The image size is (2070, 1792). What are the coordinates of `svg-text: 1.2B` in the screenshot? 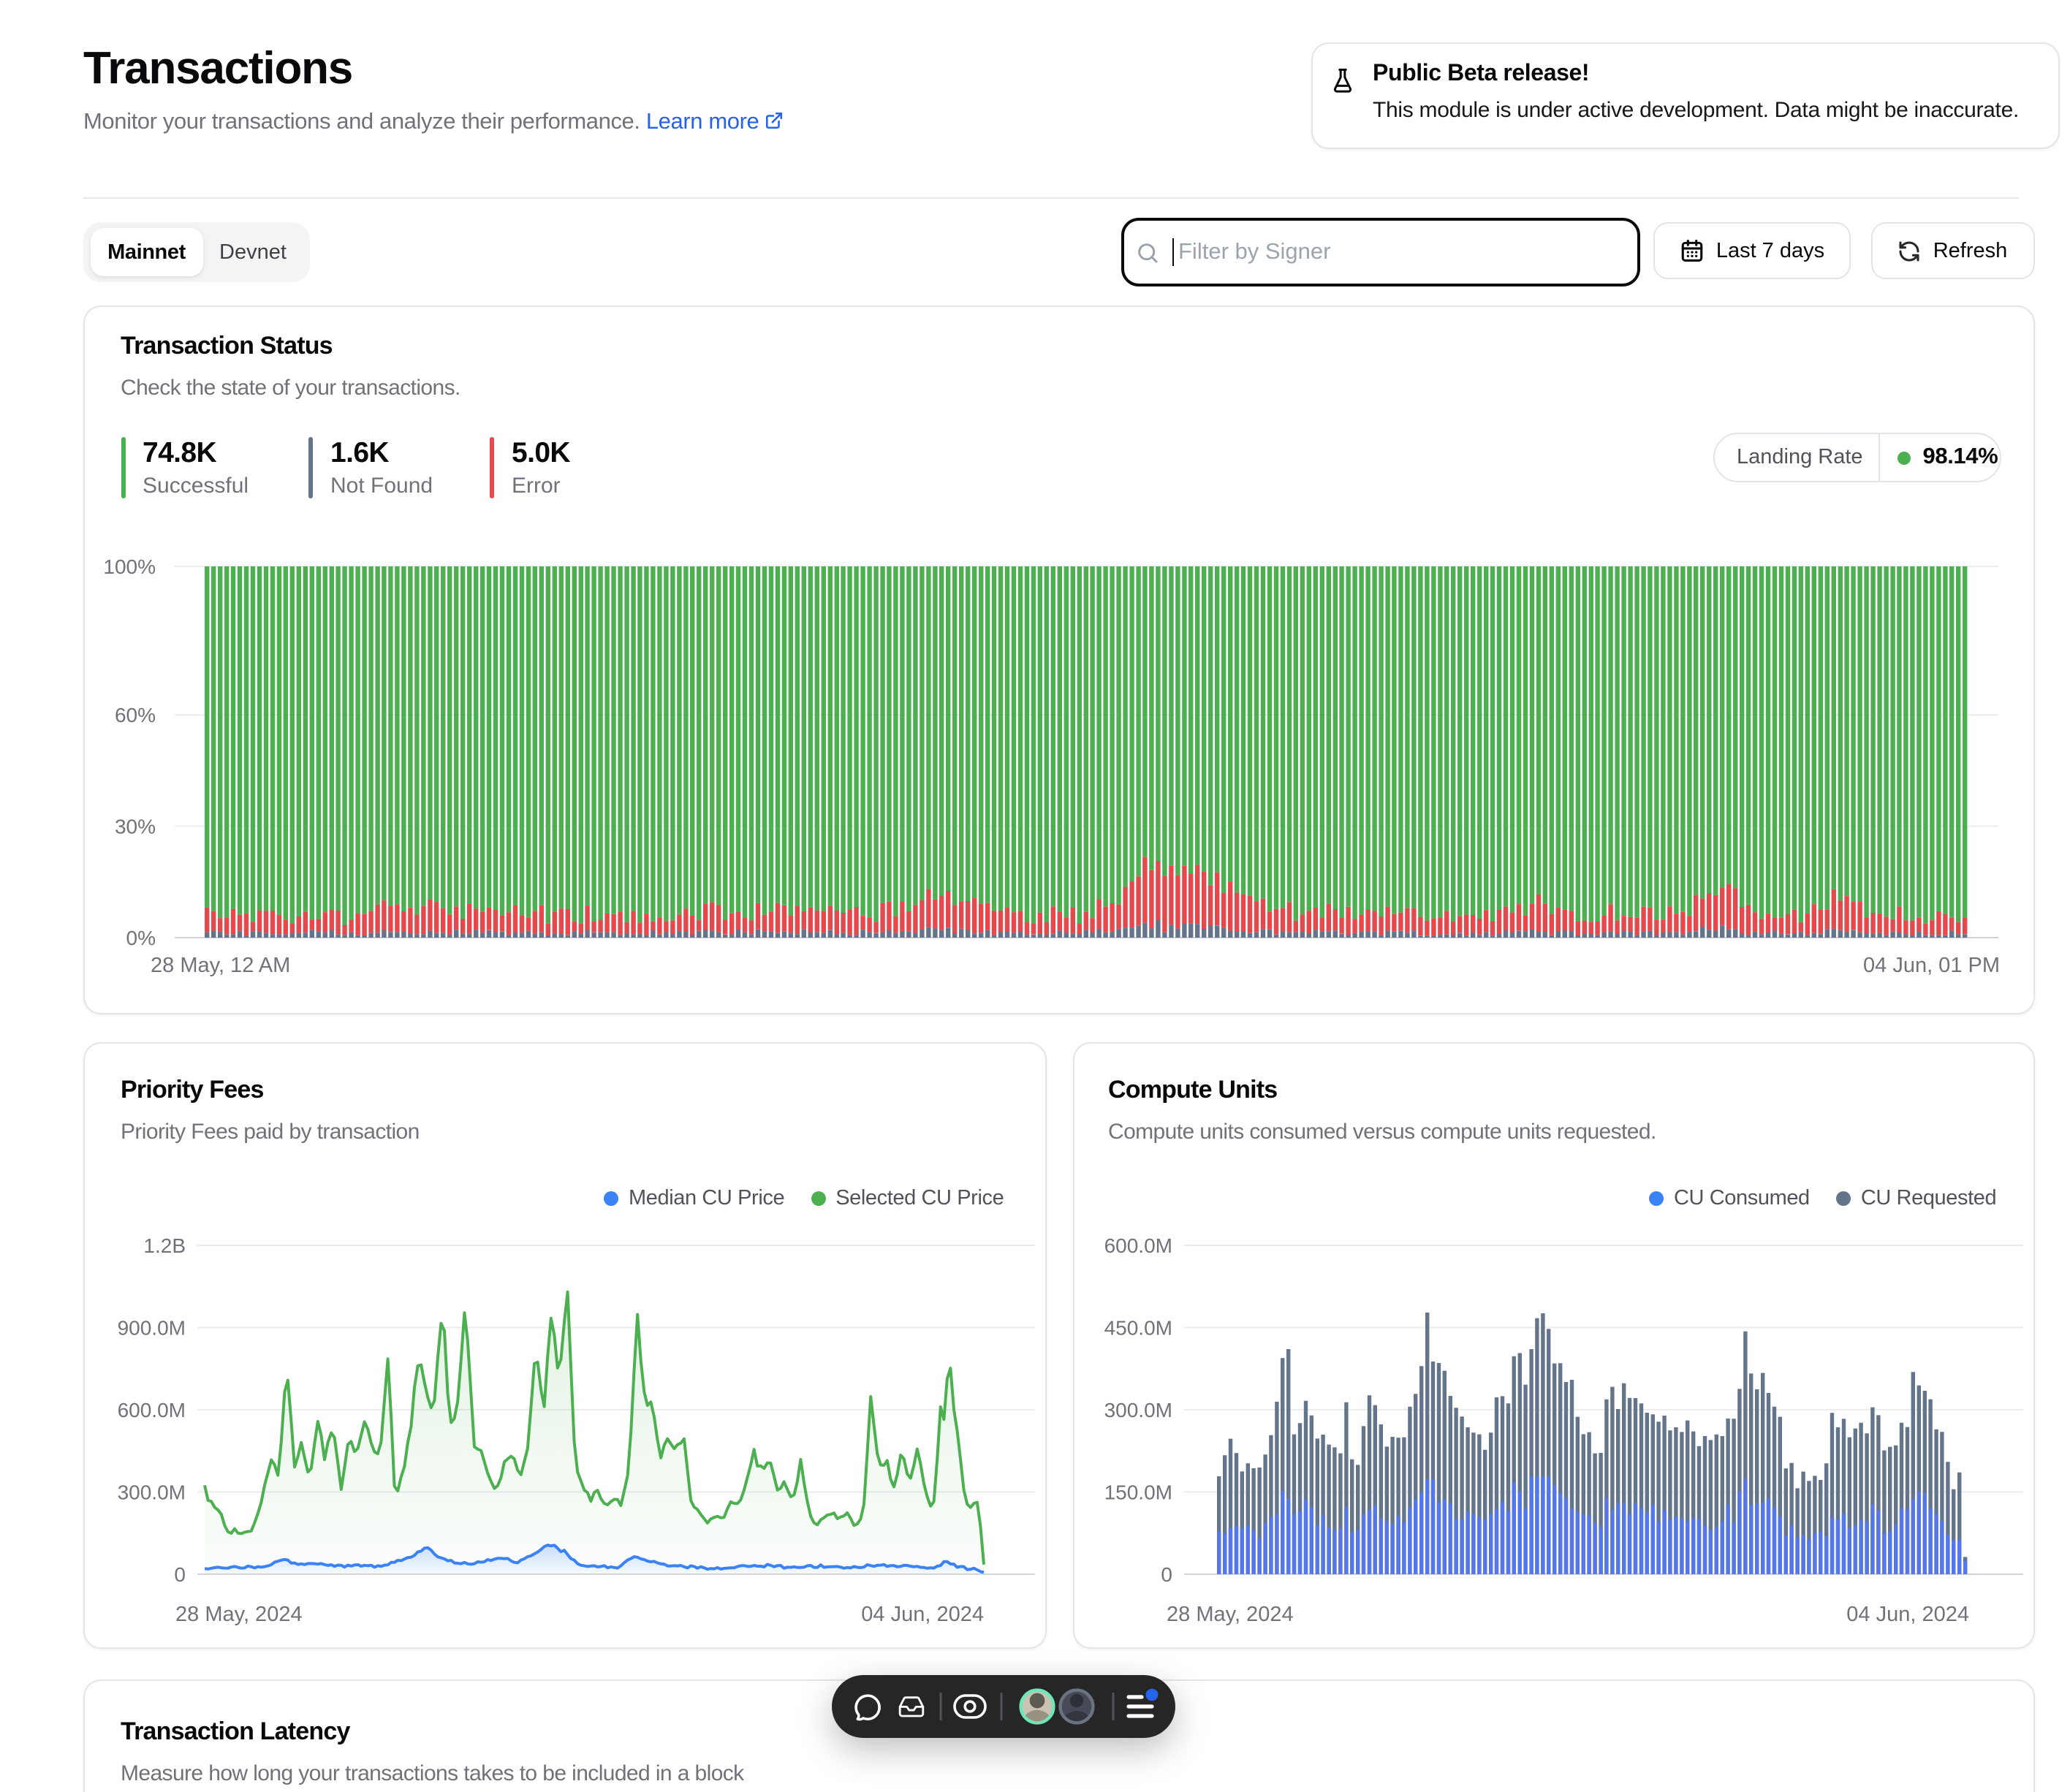 It's located at (164, 1246).